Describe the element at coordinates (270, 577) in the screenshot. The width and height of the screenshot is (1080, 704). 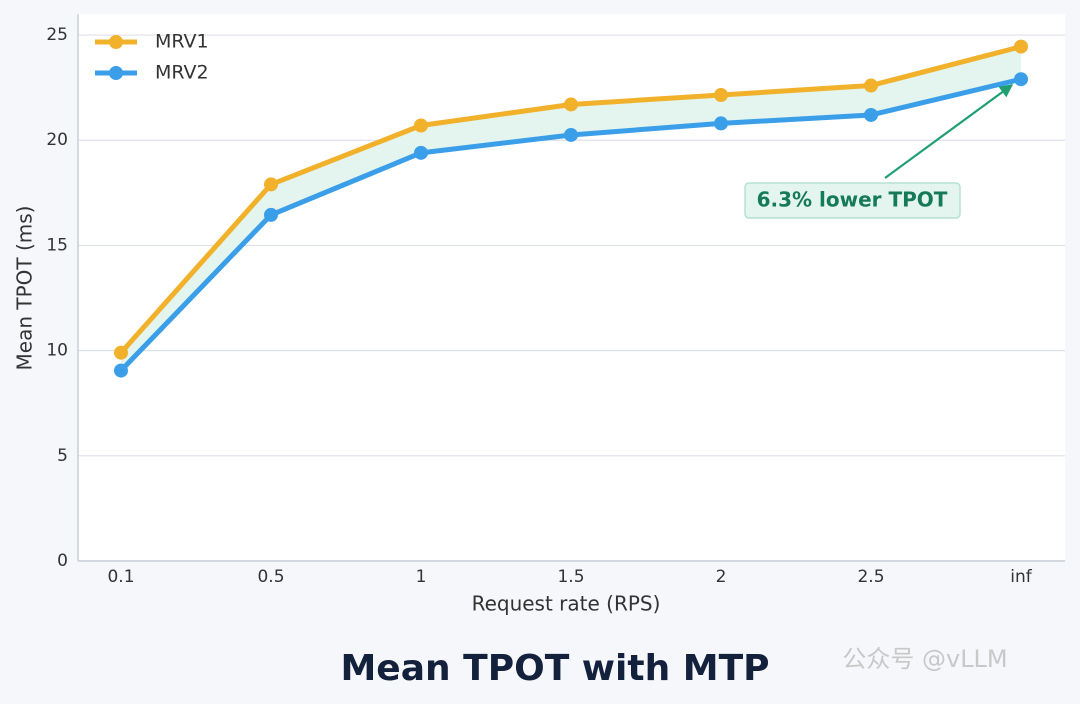
I see `x-tick-label: 0.5` at that location.